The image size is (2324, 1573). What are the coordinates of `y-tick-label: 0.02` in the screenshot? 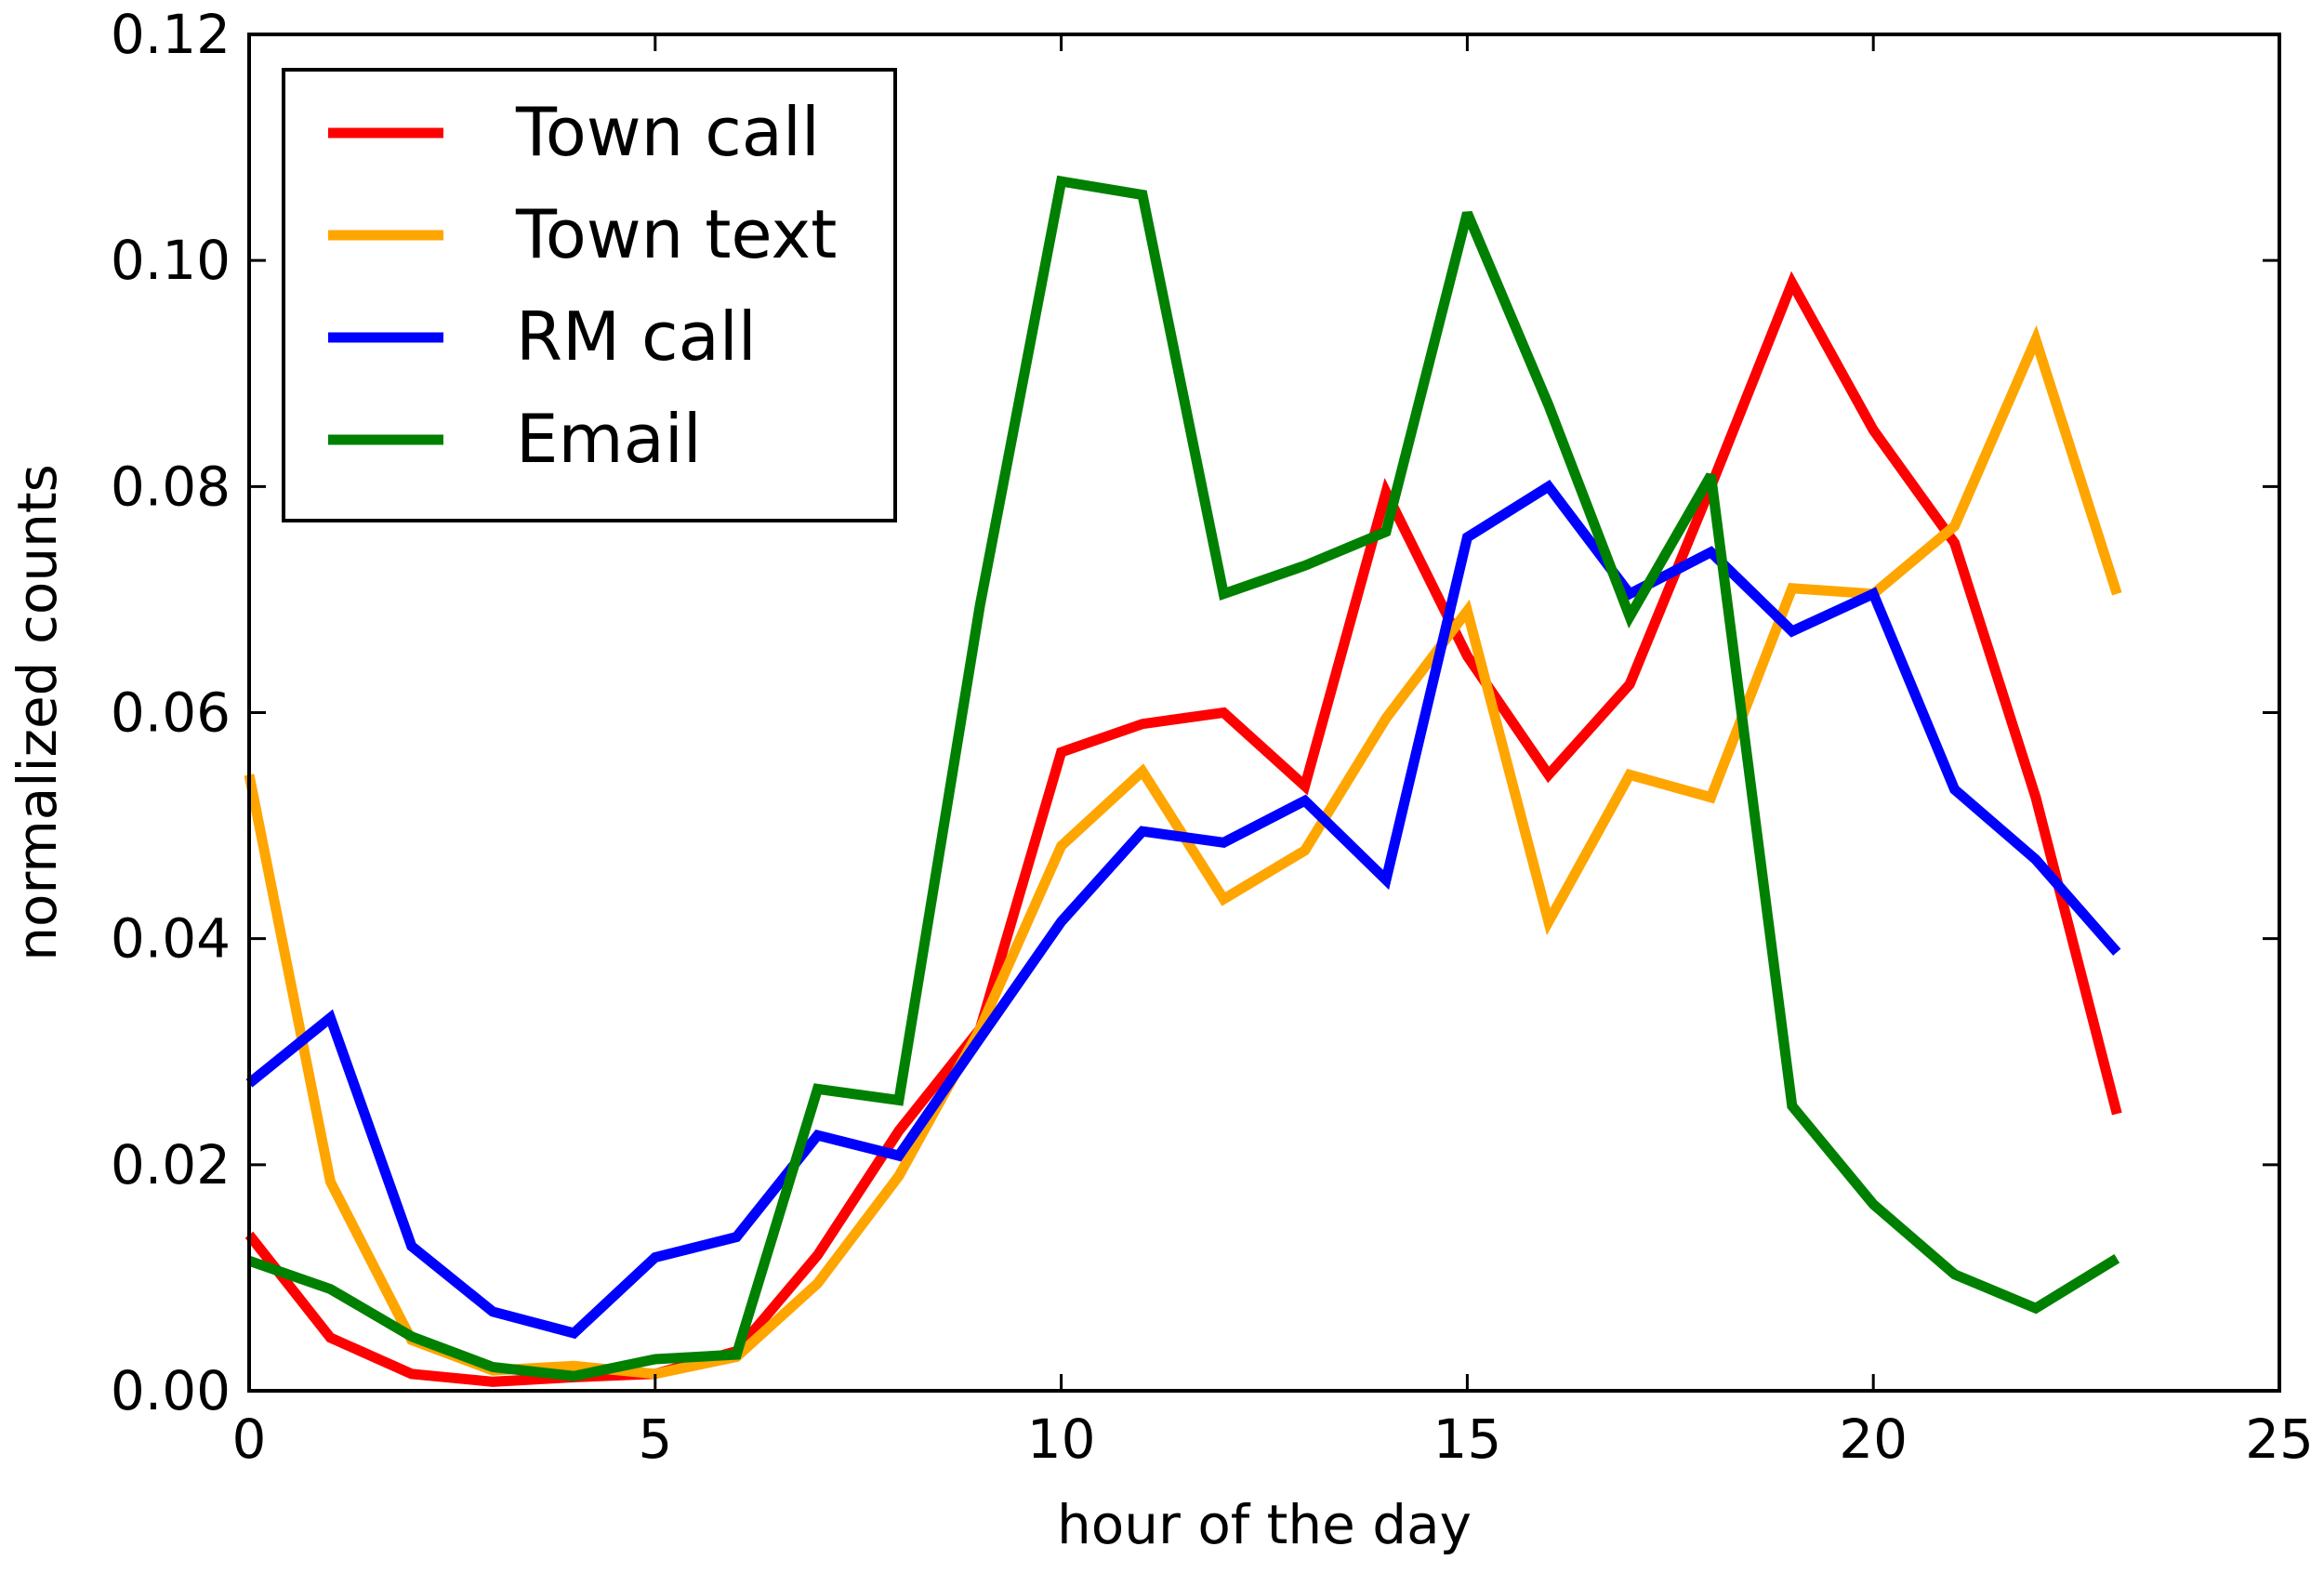 It's located at (171, 1165).